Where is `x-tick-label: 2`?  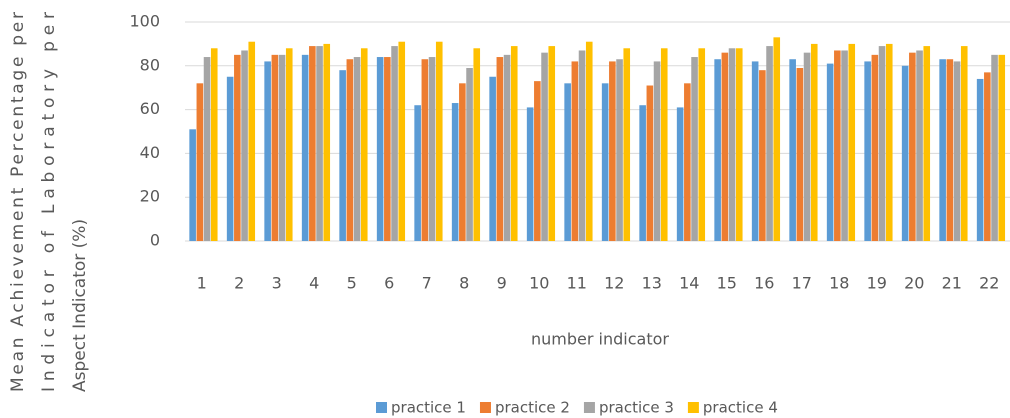
x-tick-label: 2 is located at coordinates (239, 283).